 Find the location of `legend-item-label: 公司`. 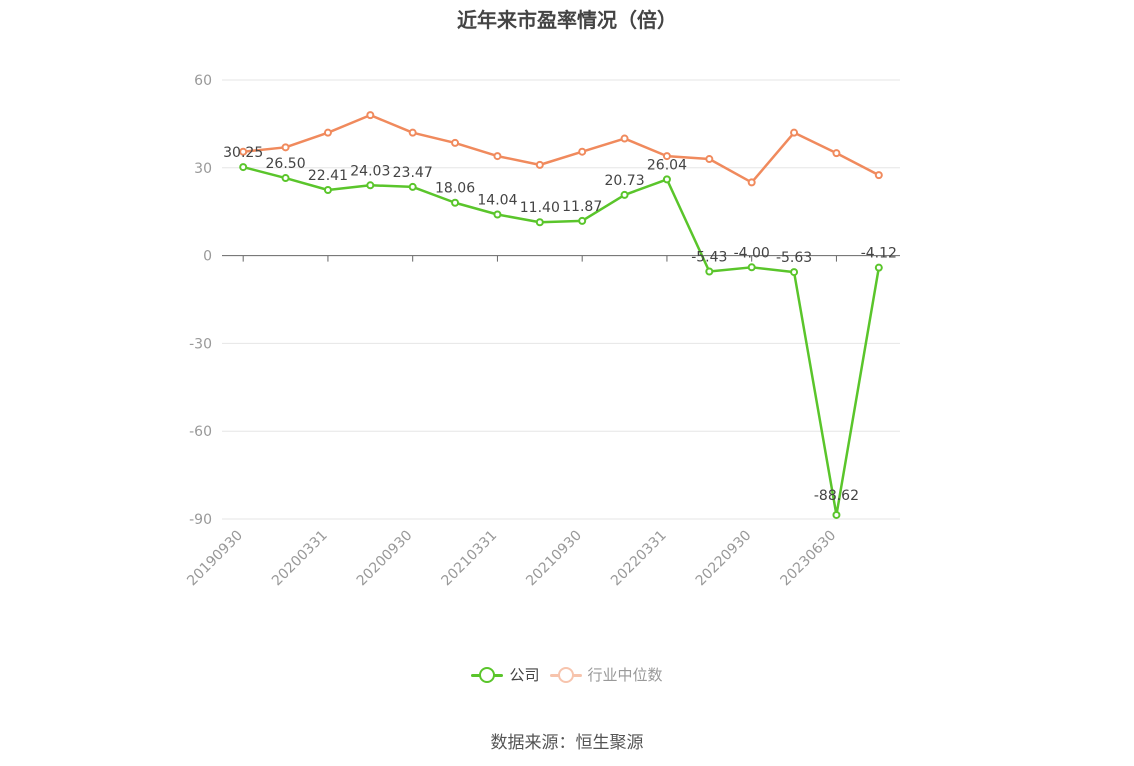

legend-item-label: 公司 is located at coordinates (524, 675).